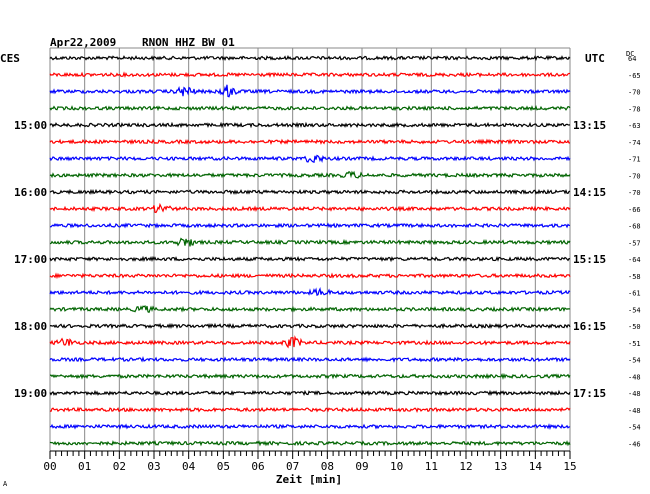 Image resolution: width=650 pixels, height=494 pixels. Describe the element at coordinates (119, 466) in the screenshot. I see `x-tick-label: 02` at that location.